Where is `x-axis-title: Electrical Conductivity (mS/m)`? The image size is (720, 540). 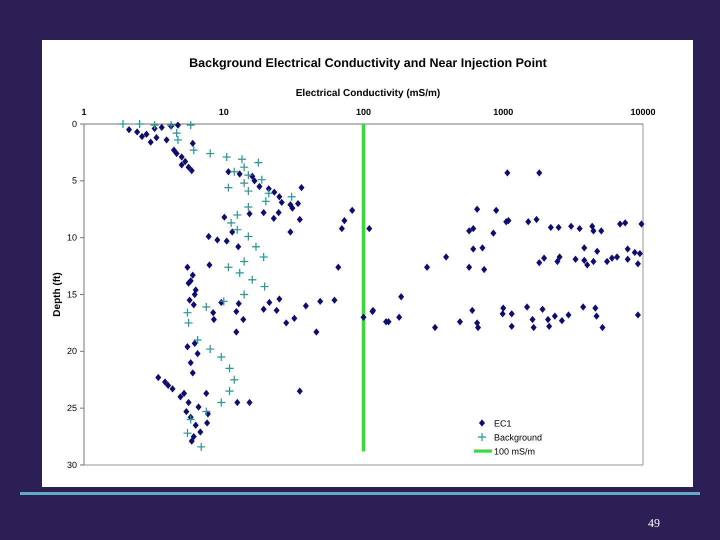 x-axis-title: Electrical Conductivity (mS/m) is located at coordinates (368, 93).